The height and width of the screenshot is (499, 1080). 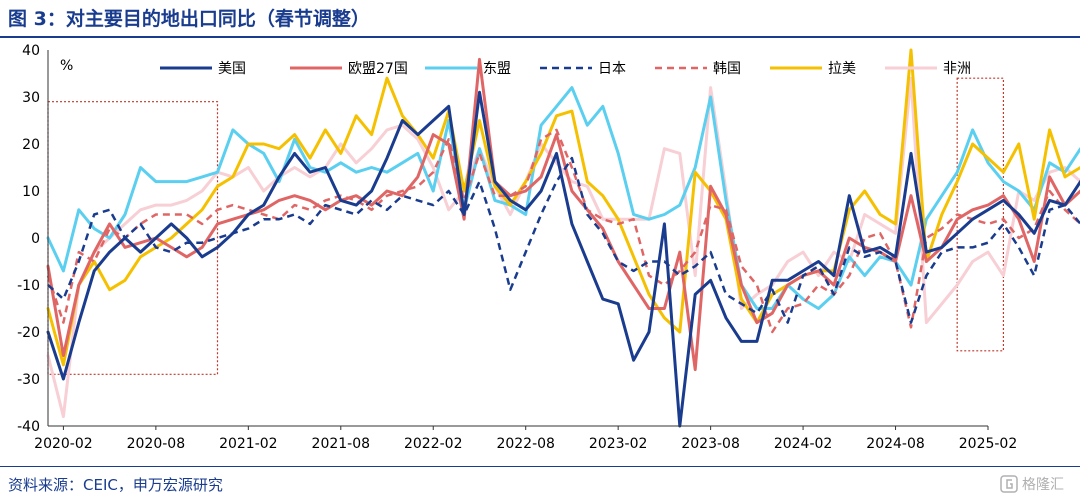 I want to click on y-tick-label: 20, so click(x=31, y=145).